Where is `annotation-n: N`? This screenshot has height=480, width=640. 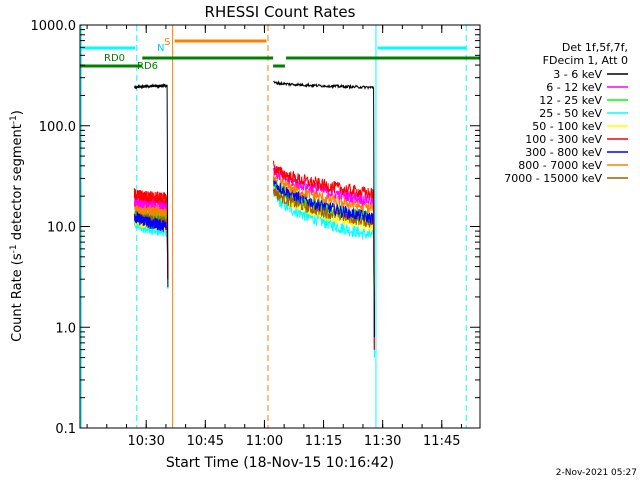
annotation-n: N is located at coordinates (160, 48).